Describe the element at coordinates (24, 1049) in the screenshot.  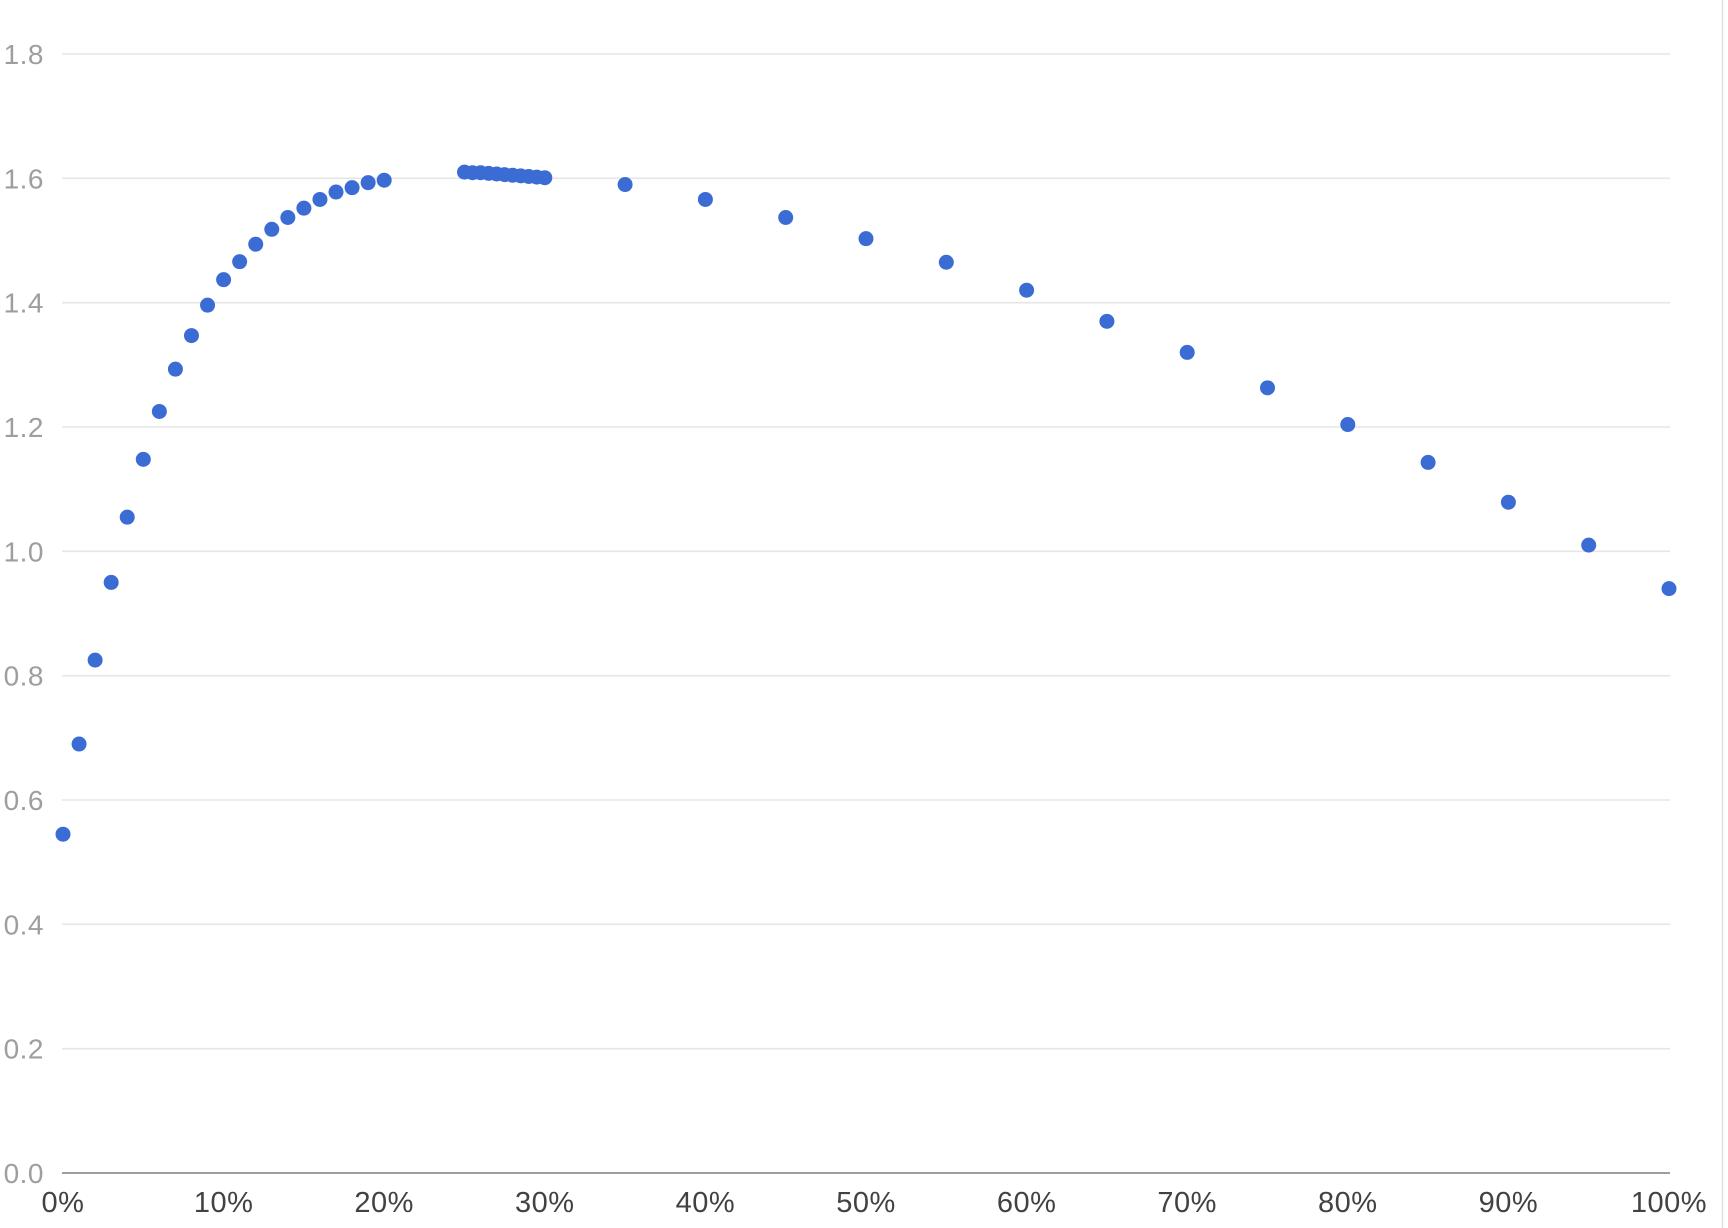
I see `y-axis-tick-label: 0.2` at that location.